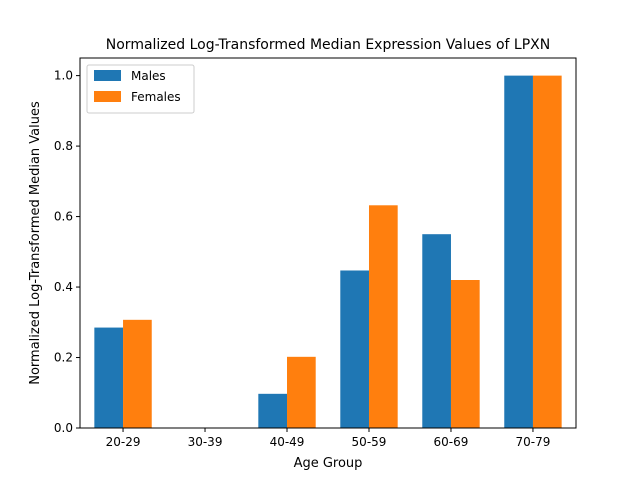 The image size is (640, 480). Describe the element at coordinates (369, 442) in the screenshot. I see `x-tick-label: 50-59` at that location.